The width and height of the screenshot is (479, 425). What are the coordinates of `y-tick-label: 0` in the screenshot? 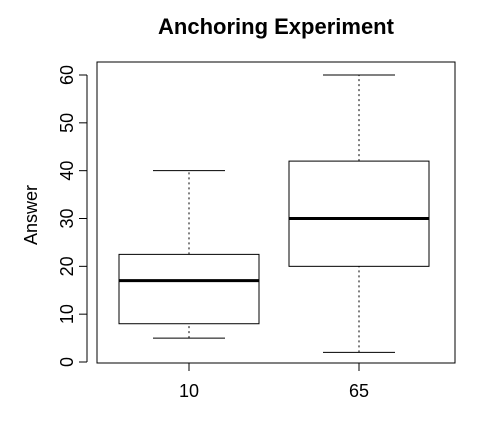 It's located at (67, 362).